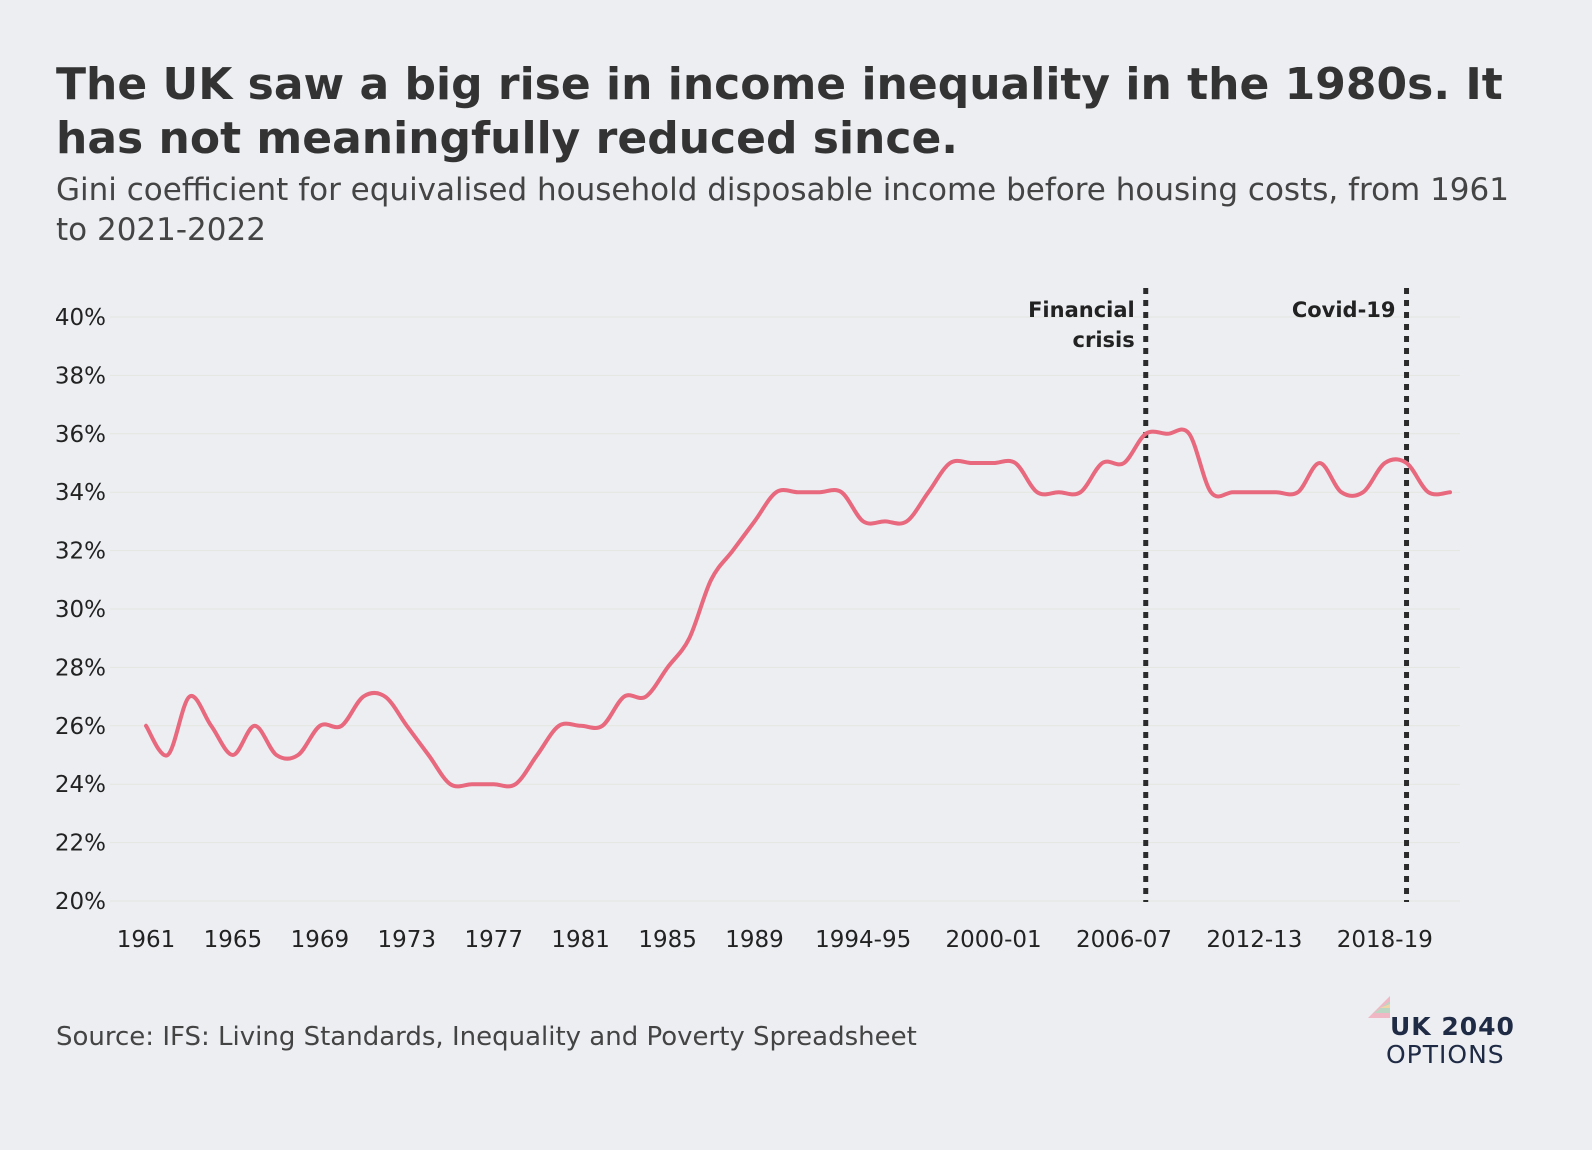 This screenshot has width=1592, height=1150. I want to click on y-tick-label: 32%, so click(80, 552).